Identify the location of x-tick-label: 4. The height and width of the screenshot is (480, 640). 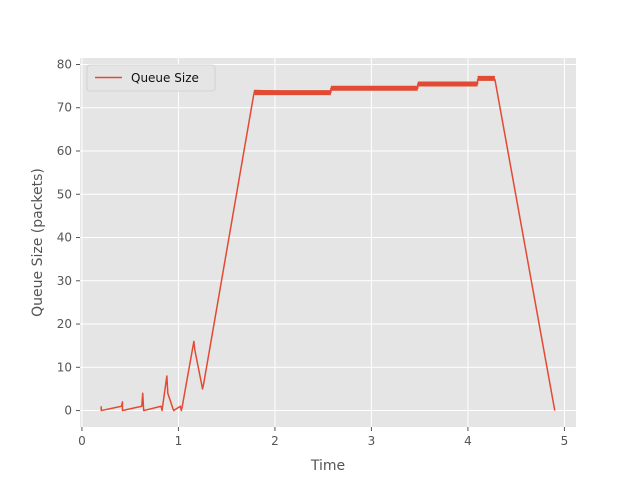
(468, 441).